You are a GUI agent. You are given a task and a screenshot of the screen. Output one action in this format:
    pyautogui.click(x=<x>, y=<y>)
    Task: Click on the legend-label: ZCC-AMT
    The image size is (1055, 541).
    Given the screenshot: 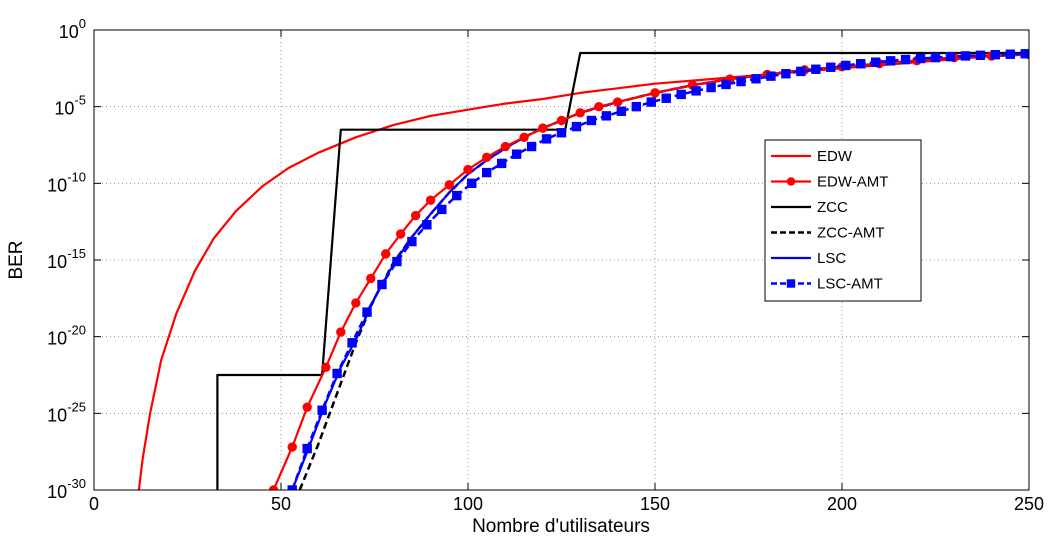 What is the action you would take?
    pyautogui.click(x=851, y=233)
    